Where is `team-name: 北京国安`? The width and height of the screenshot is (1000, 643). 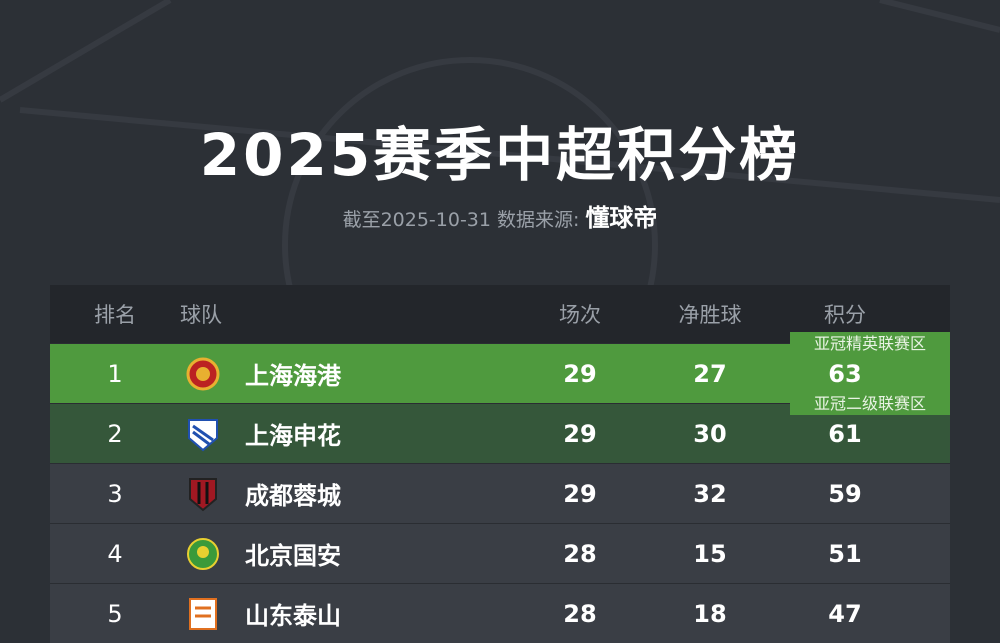 team-name: 北京国安 is located at coordinates (293, 556).